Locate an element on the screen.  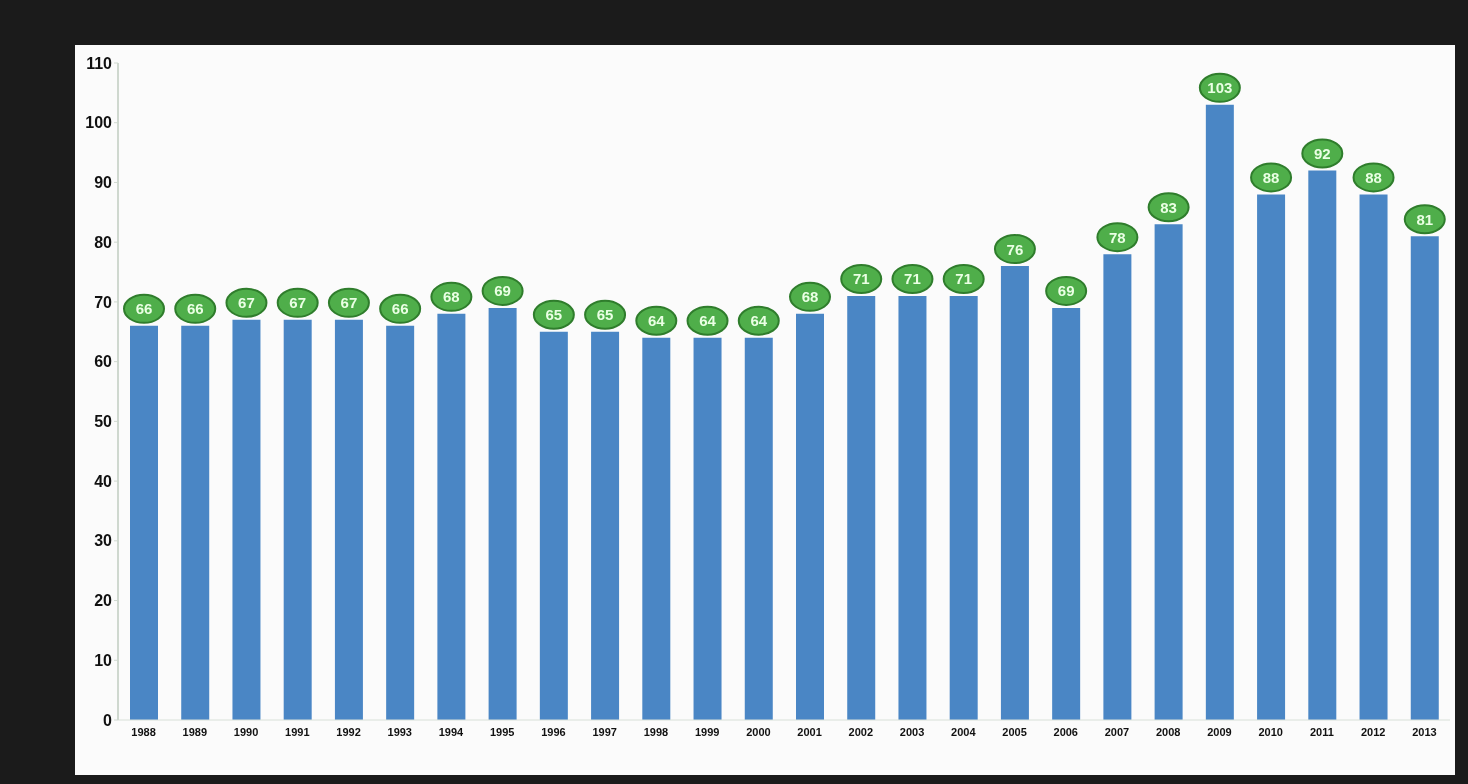
x-tick-label: 1991 is located at coordinates (297, 731).